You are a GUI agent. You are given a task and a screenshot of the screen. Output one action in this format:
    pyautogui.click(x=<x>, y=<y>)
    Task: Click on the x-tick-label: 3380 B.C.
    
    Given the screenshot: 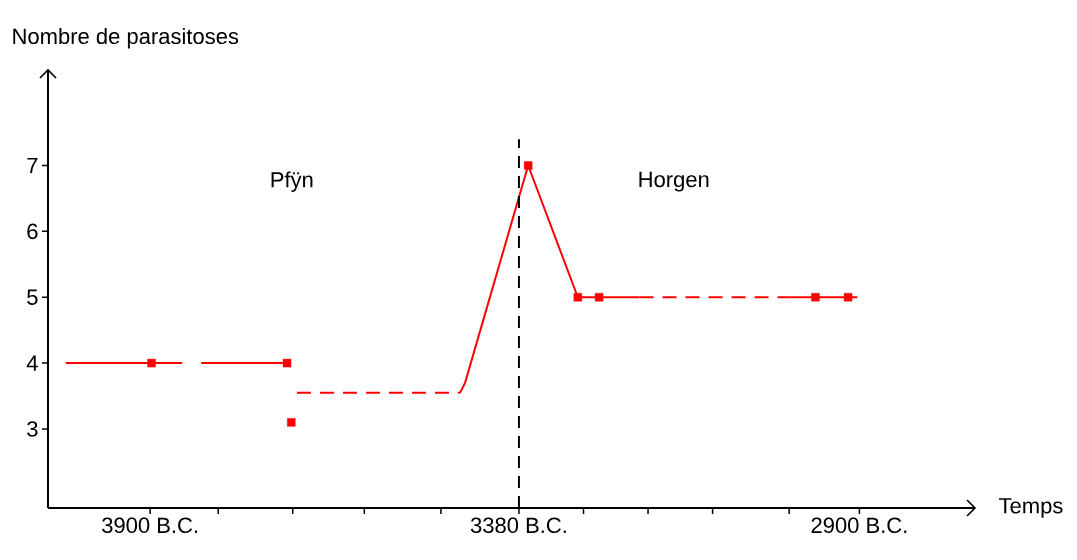 What is the action you would take?
    pyautogui.click(x=518, y=525)
    